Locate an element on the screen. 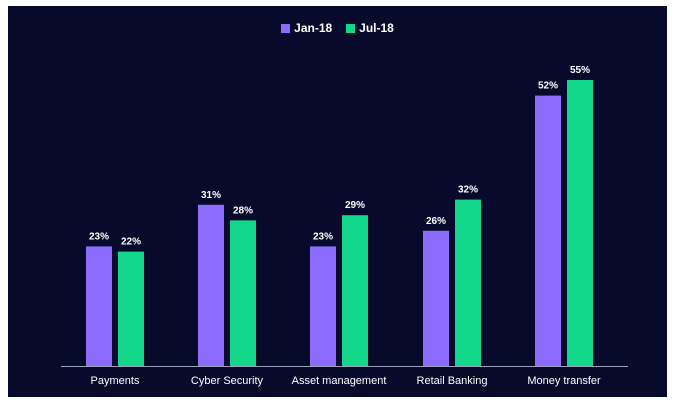 Image resolution: width=676 pixels, height=407 pixels. x-tick-label-3: Retail Banking is located at coordinates (452, 381).